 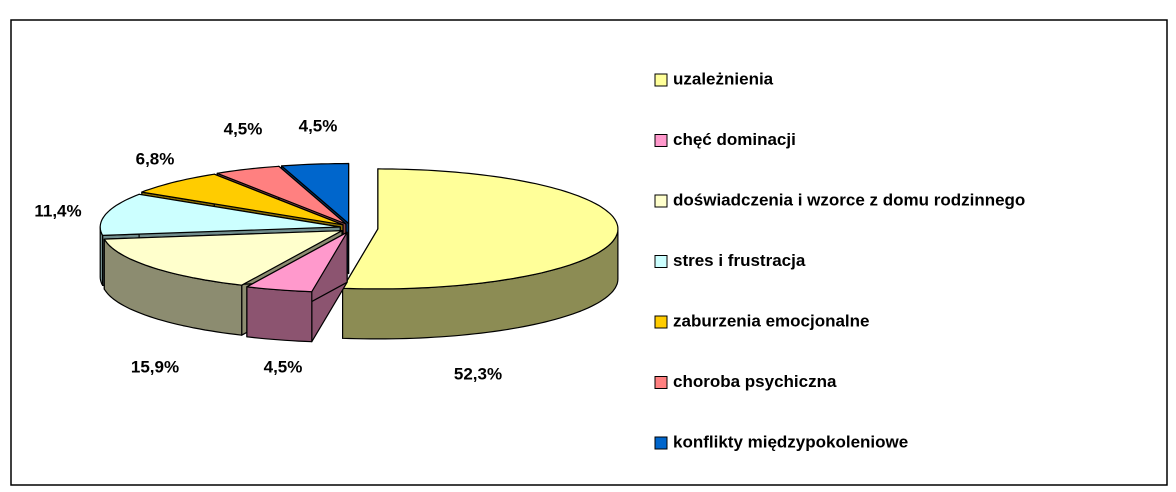 What do you see at coordinates (723, 78) in the screenshot?
I see `legend-label: uzależnienia` at bounding box center [723, 78].